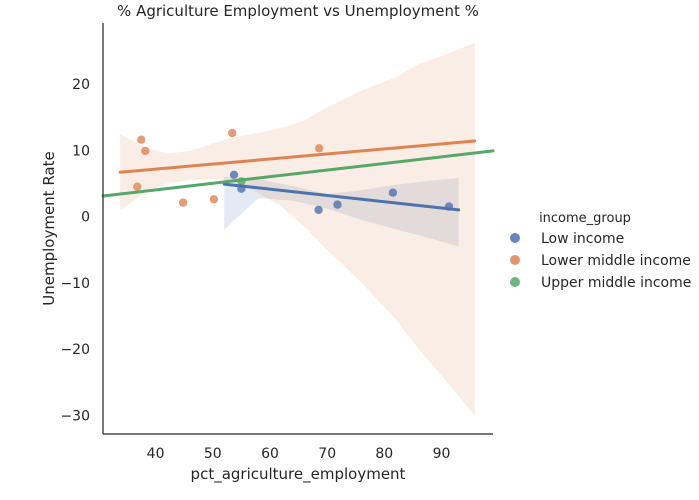 The height and width of the screenshot is (500, 699). I want to click on y-tick-label: 10, so click(81, 151).